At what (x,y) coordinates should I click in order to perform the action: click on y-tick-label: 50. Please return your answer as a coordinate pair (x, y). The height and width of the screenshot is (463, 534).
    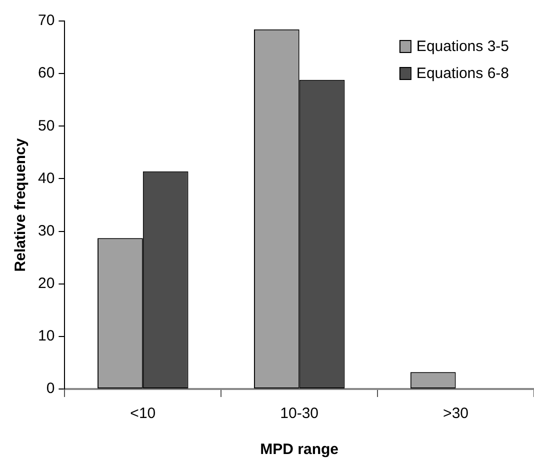
    Looking at the image, I should click on (46, 125).